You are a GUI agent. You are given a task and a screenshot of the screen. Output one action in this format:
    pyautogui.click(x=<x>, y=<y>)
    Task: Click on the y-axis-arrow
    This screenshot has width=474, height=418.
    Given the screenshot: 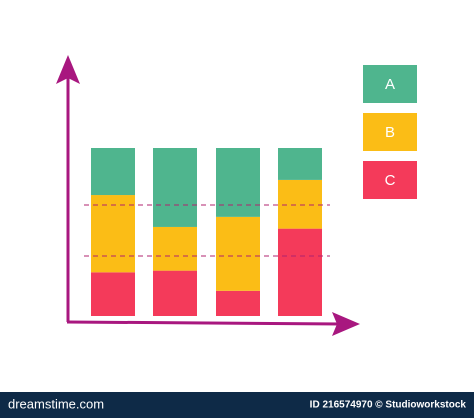 What is the action you would take?
    pyautogui.click(x=68, y=69)
    